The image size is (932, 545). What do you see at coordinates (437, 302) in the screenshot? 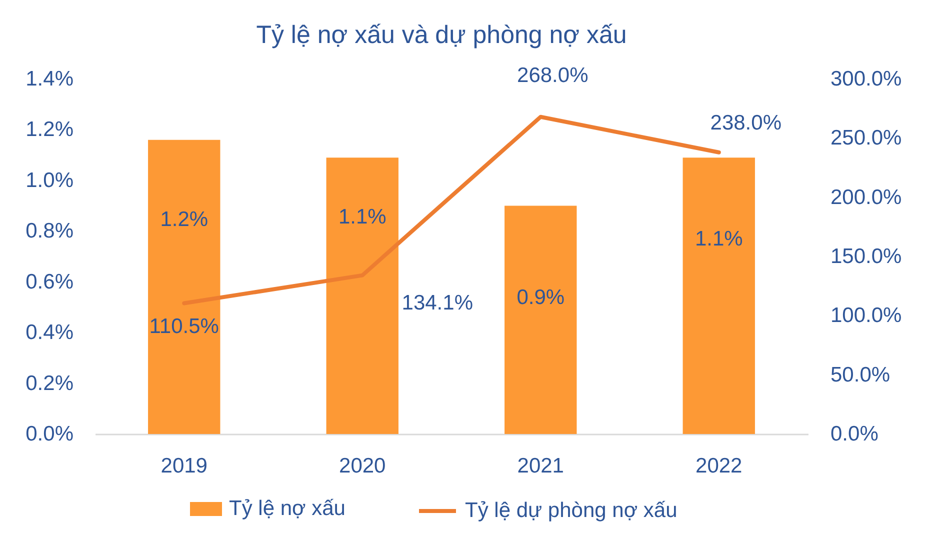
I see `data-label: 134.1%` at bounding box center [437, 302].